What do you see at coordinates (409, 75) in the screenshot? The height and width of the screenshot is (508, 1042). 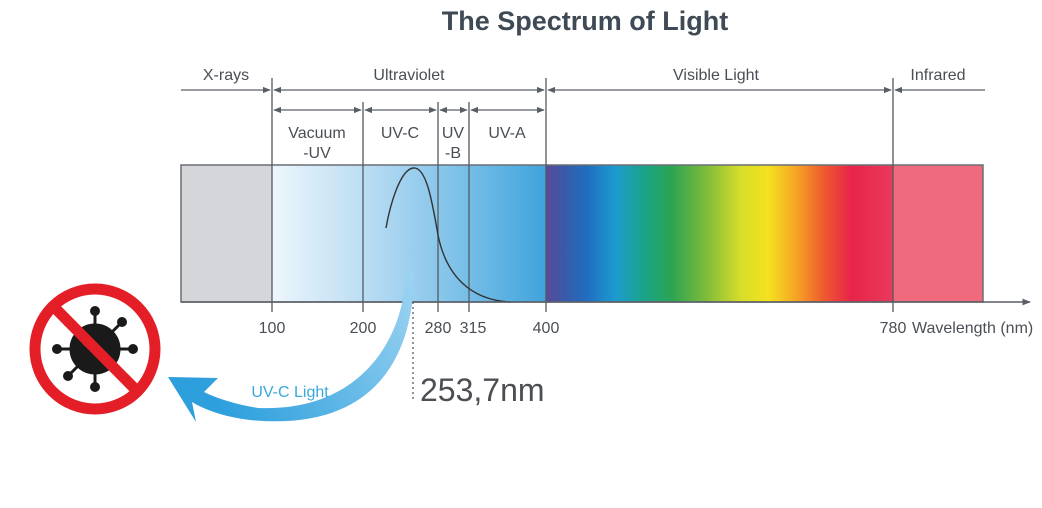 I see `region-label-ultraviolet: Ultraviolet` at bounding box center [409, 75].